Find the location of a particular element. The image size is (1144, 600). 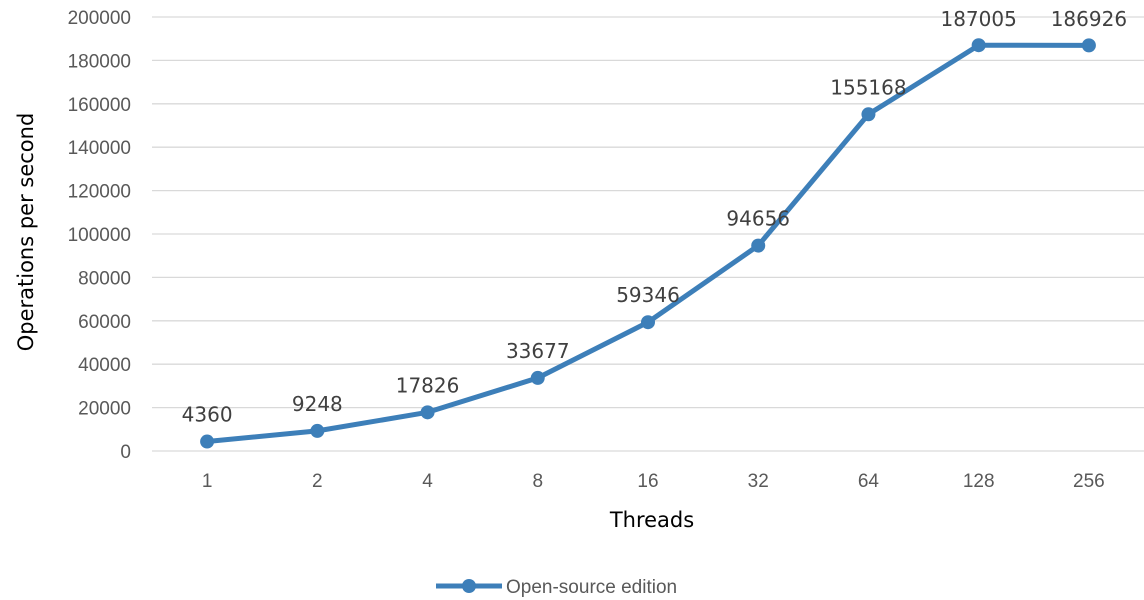

y-tick-label: 200000 is located at coordinates (99, 18).